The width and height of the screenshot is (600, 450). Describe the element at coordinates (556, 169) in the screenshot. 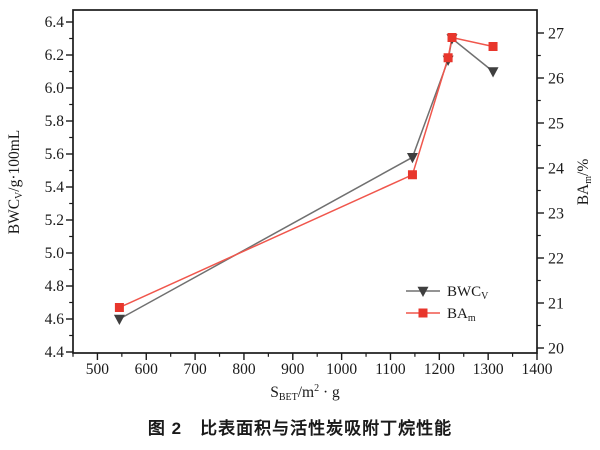

I see `y-right-tick-label: 24` at that location.